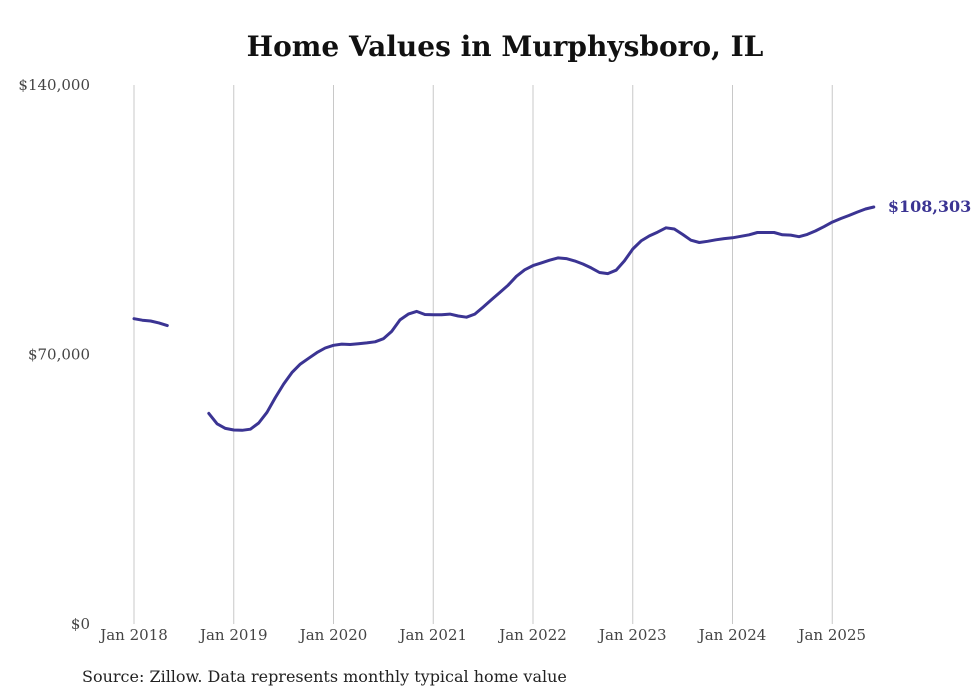 This screenshot has width=980, height=699. Describe the element at coordinates (532, 635) in the screenshot. I see `x-tick-label: Jan 2022` at that location.